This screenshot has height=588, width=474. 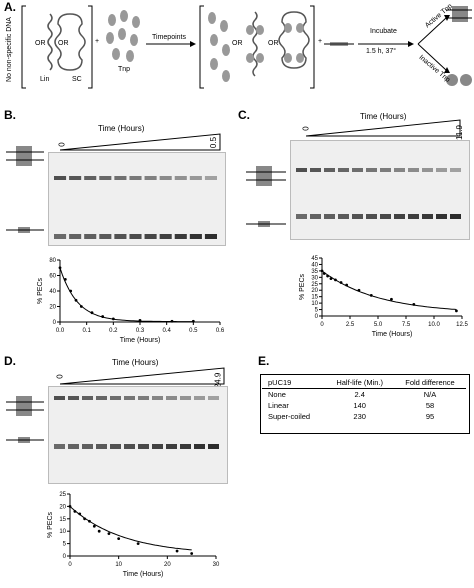 What do you see at coordinates (434, 325) in the screenshot?
I see `x-tick-label: 10.0` at bounding box center [434, 325].